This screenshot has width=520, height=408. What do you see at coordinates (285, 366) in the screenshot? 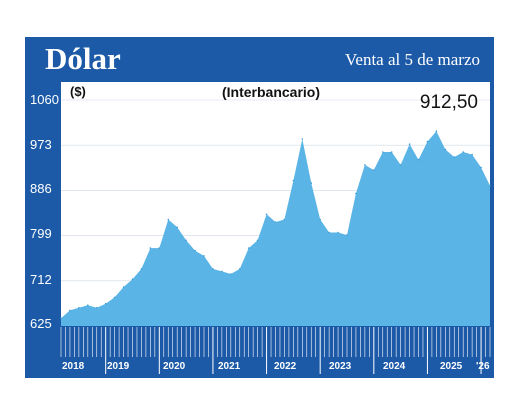
I see `year-label: 2022` at bounding box center [285, 366].